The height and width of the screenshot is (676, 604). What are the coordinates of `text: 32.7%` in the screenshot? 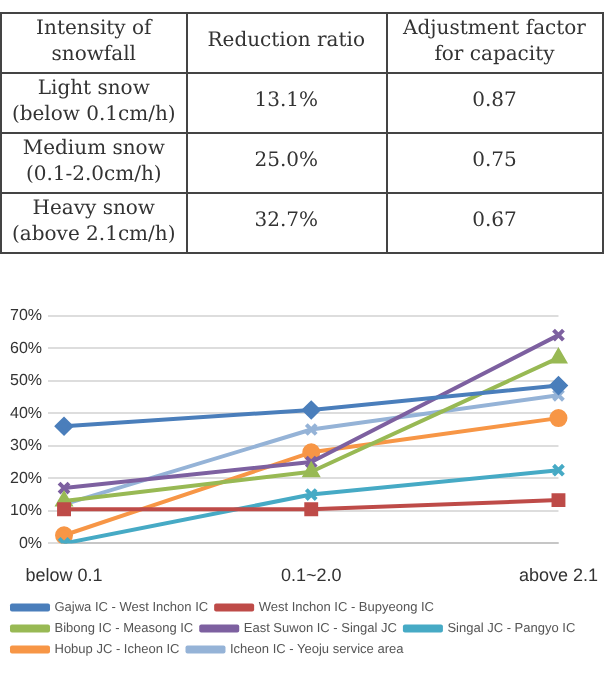 It's located at (286, 221).